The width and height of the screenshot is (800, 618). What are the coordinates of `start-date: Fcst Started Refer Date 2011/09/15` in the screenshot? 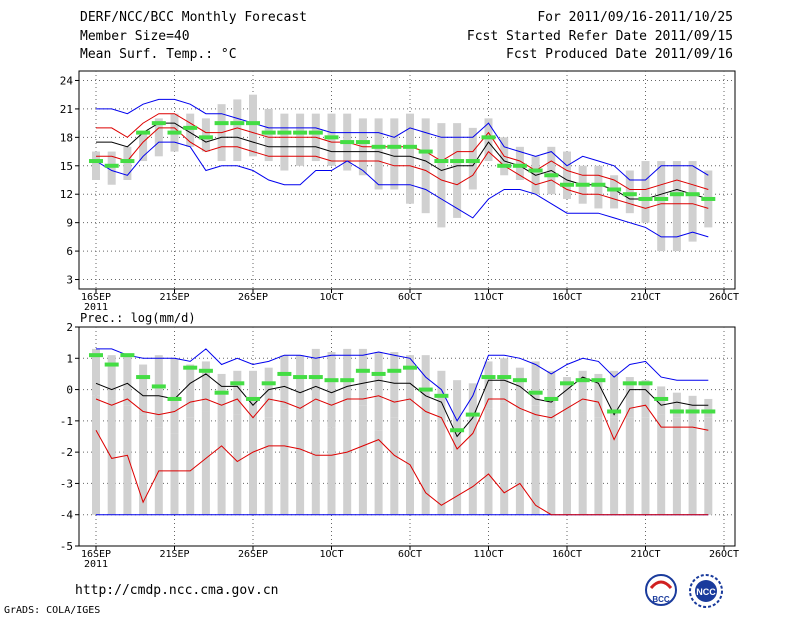 It's located at (599, 36).